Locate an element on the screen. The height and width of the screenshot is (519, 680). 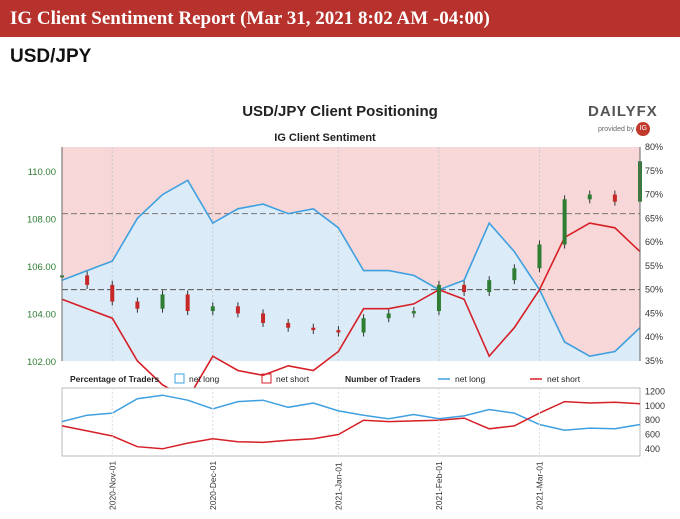
x-tick-label: 2020-Nov-01 is located at coordinates (112, 485).